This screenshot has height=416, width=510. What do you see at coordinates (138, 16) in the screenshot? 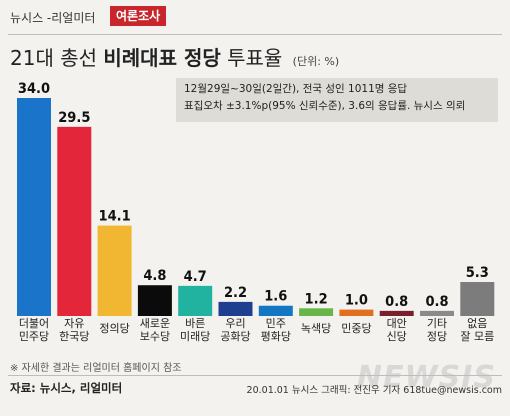
I see `category-tag: 여론조사` at bounding box center [138, 16].